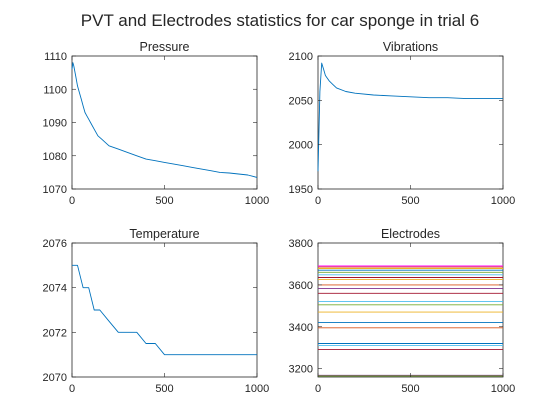 The image size is (560, 420). I want to click on pressure-series-group, so click(164, 120).